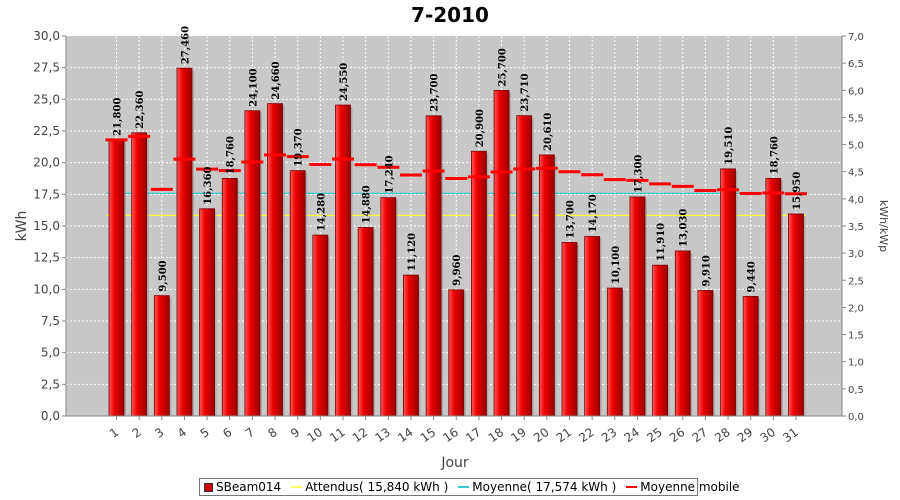 The image size is (900, 500). What do you see at coordinates (454, 463) in the screenshot?
I see `x-axis-label: Jour` at bounding box center [454, 463].